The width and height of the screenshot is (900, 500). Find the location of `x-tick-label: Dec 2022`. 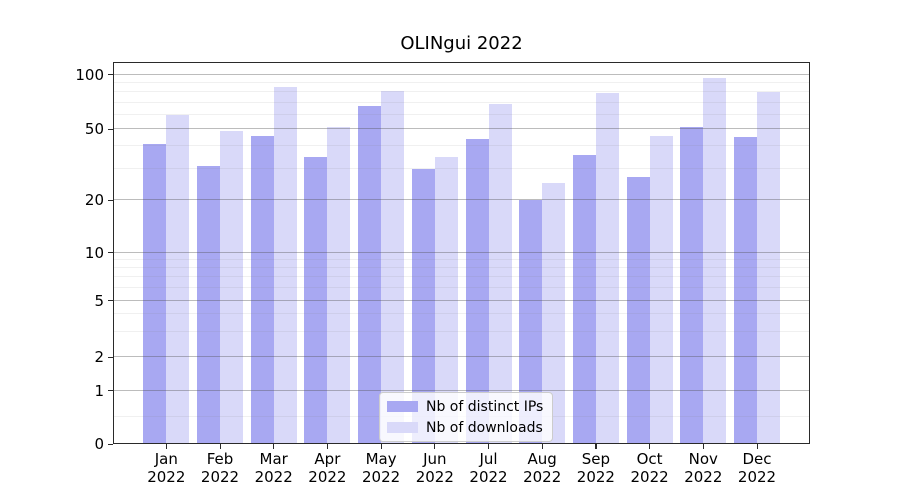

x-tick-label: Dec 2022 is located at coordinates (757, 468).